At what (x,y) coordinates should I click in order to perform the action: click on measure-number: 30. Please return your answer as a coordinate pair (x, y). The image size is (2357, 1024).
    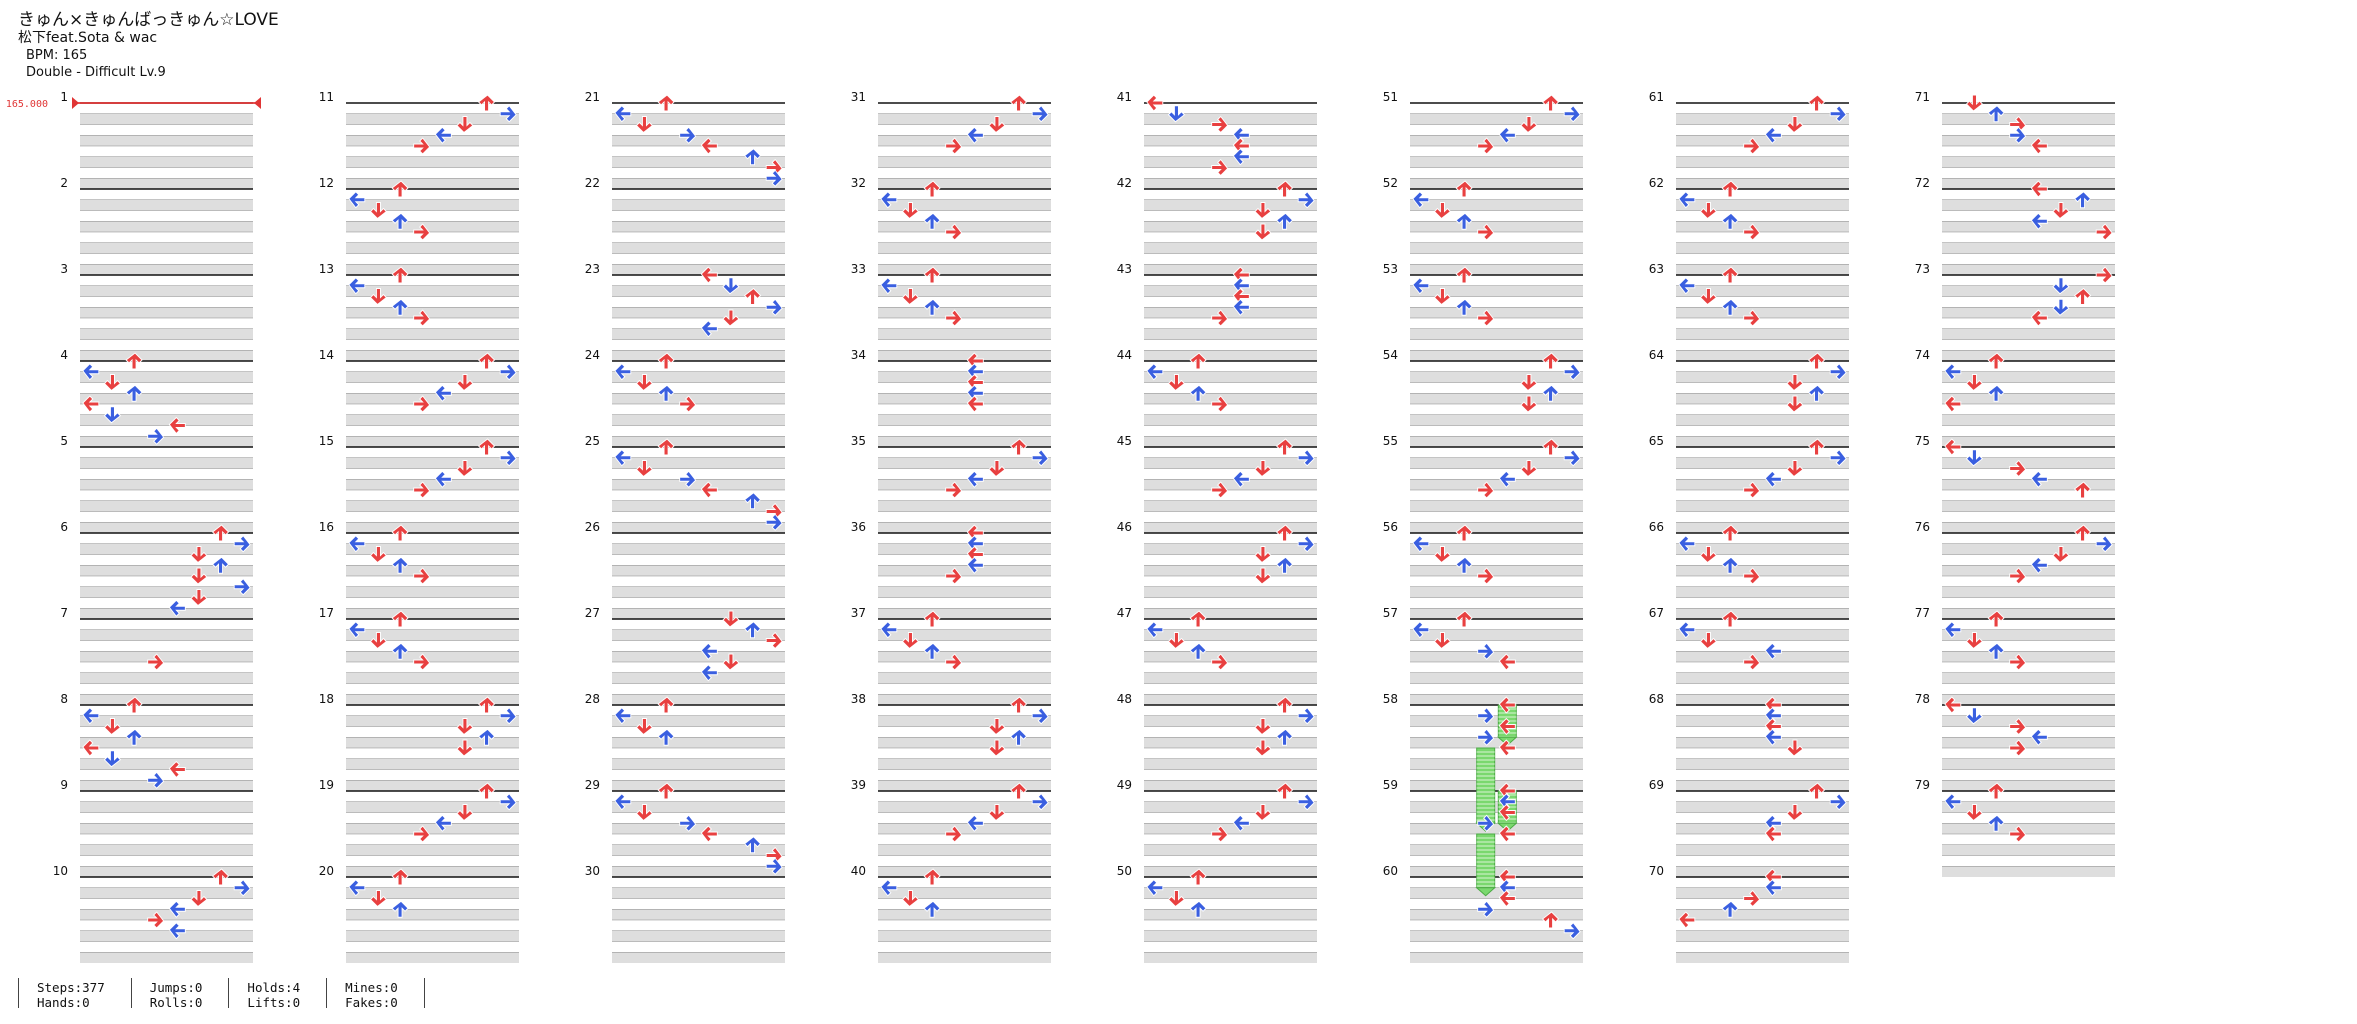
    Looking at the image, I should click on (592, 871).